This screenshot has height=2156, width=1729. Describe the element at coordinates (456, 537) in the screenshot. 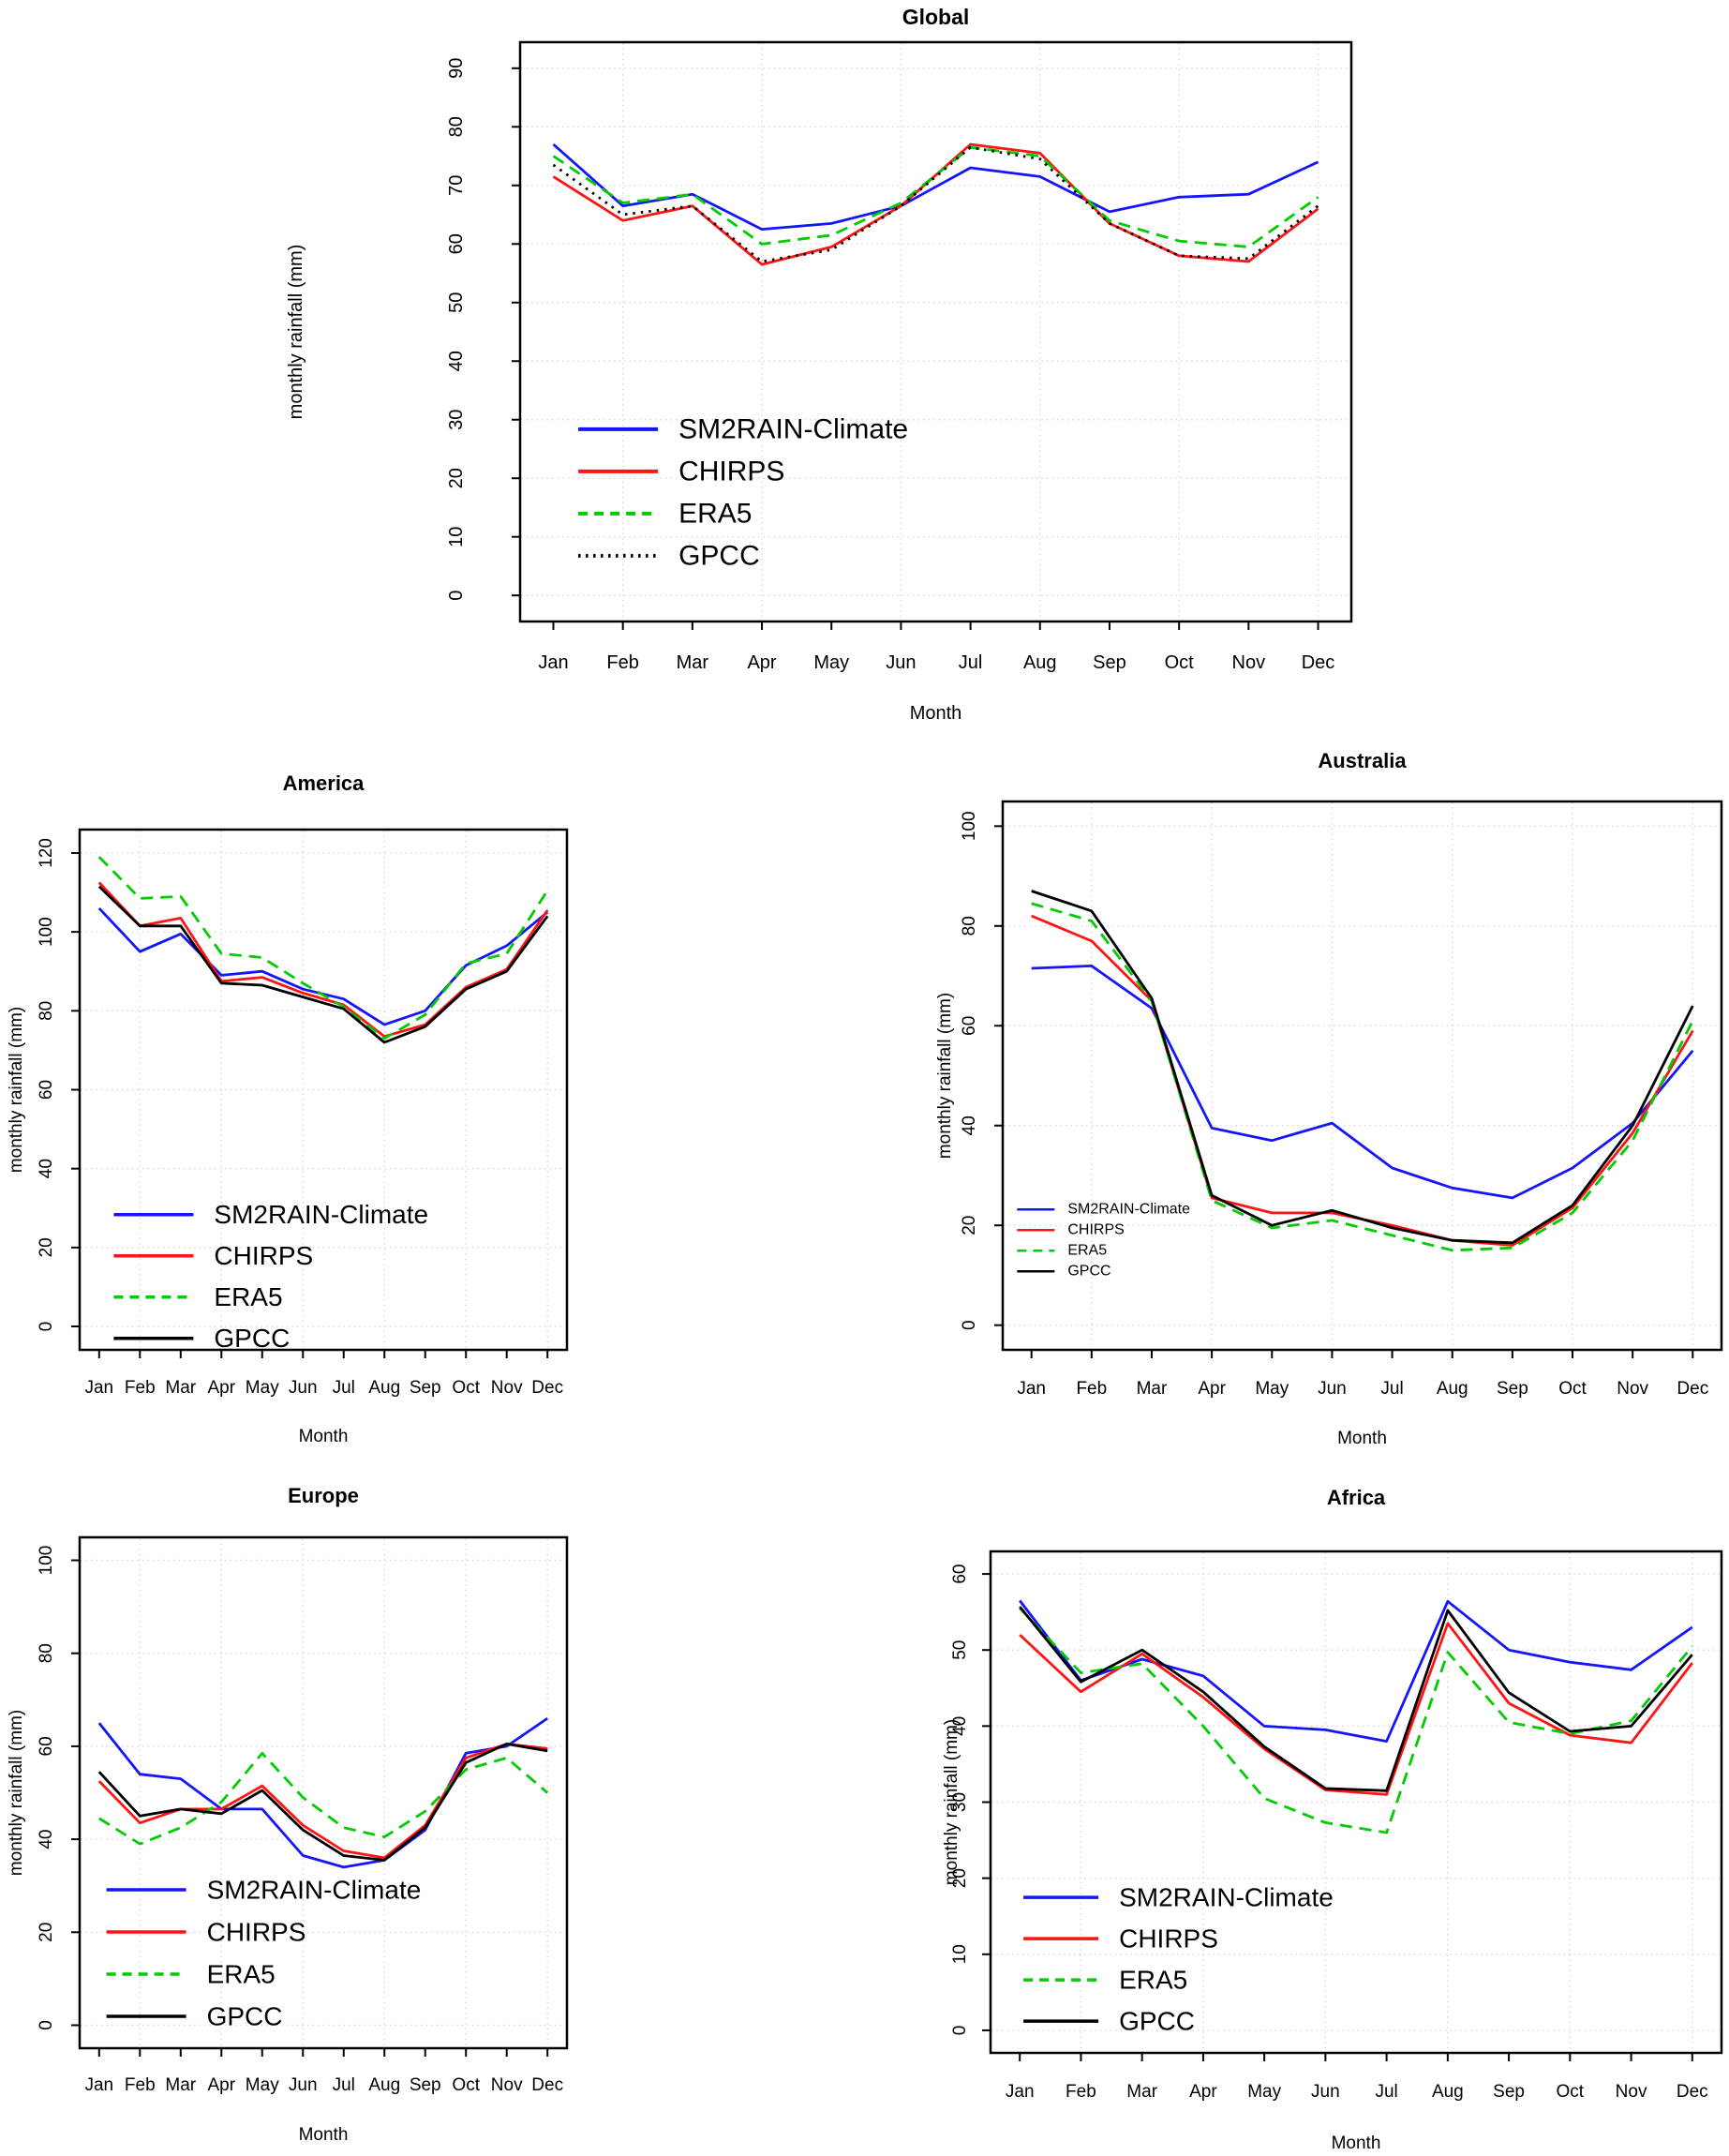

I see `y-tick-label: 10` at that location.